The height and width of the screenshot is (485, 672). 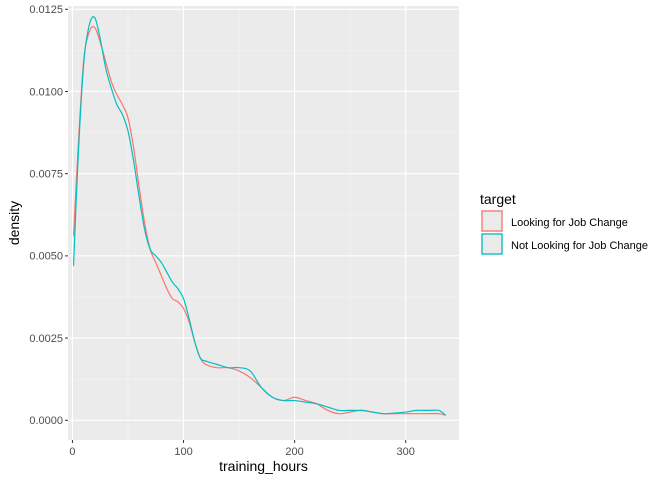 I want to click on x-axis: 0 100 200 300, so click(x=242, y=449).